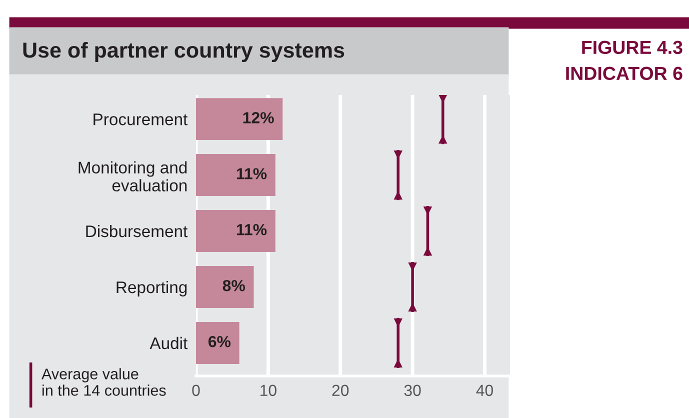 The width and height of the screenshot is (689, 418). I want to click on x-tick-label: 0, so click(196, 390).